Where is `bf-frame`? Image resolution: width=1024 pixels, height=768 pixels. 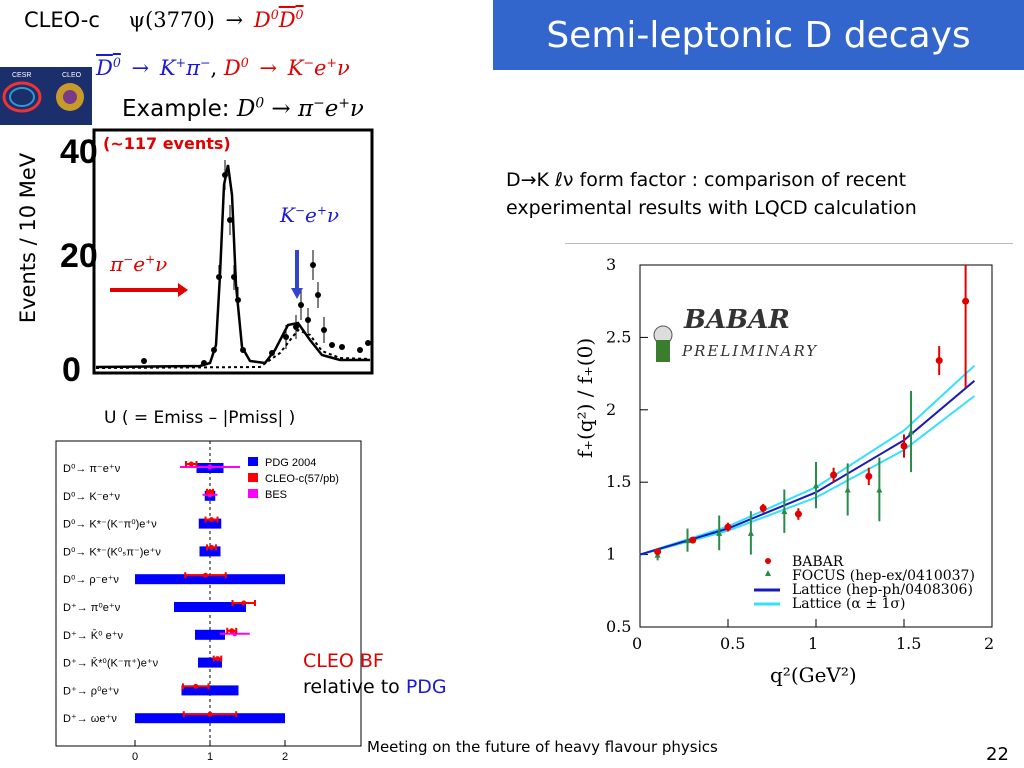
bf-frame is located at coordinates (208, 593).